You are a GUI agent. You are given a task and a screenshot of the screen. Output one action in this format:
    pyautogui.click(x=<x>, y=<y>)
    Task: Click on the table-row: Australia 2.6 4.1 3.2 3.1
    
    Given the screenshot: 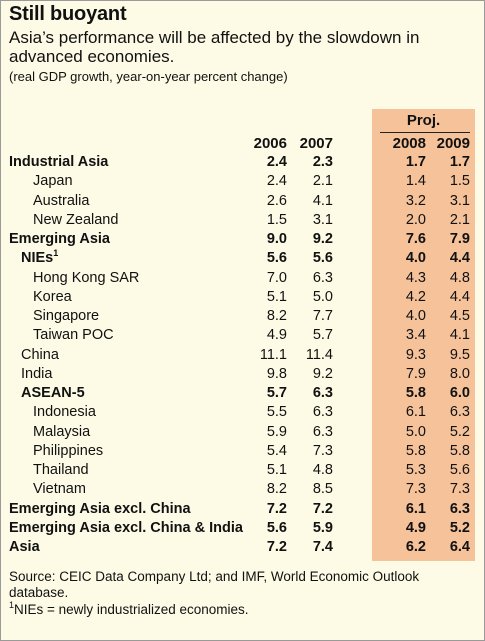 What is the action you would take?
    pyautogui.click(x=242, y=201)
    